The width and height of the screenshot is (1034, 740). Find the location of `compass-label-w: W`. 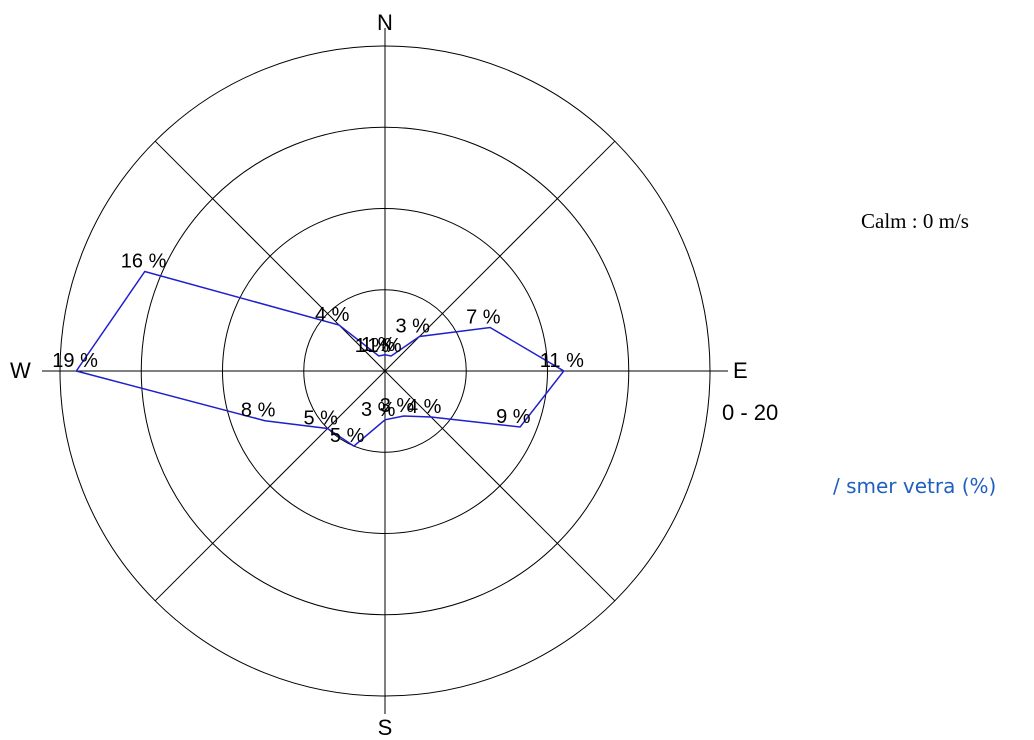

compass-label-w: W is located at coordinates (20, 370).